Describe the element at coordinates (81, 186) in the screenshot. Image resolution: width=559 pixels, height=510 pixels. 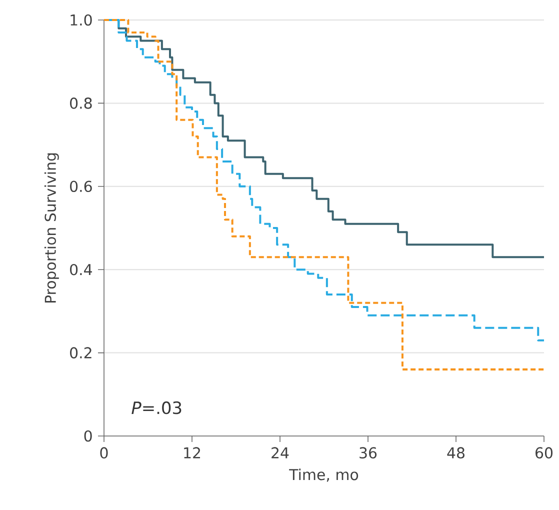
I see `y-tick-label: 0.6` at that location.